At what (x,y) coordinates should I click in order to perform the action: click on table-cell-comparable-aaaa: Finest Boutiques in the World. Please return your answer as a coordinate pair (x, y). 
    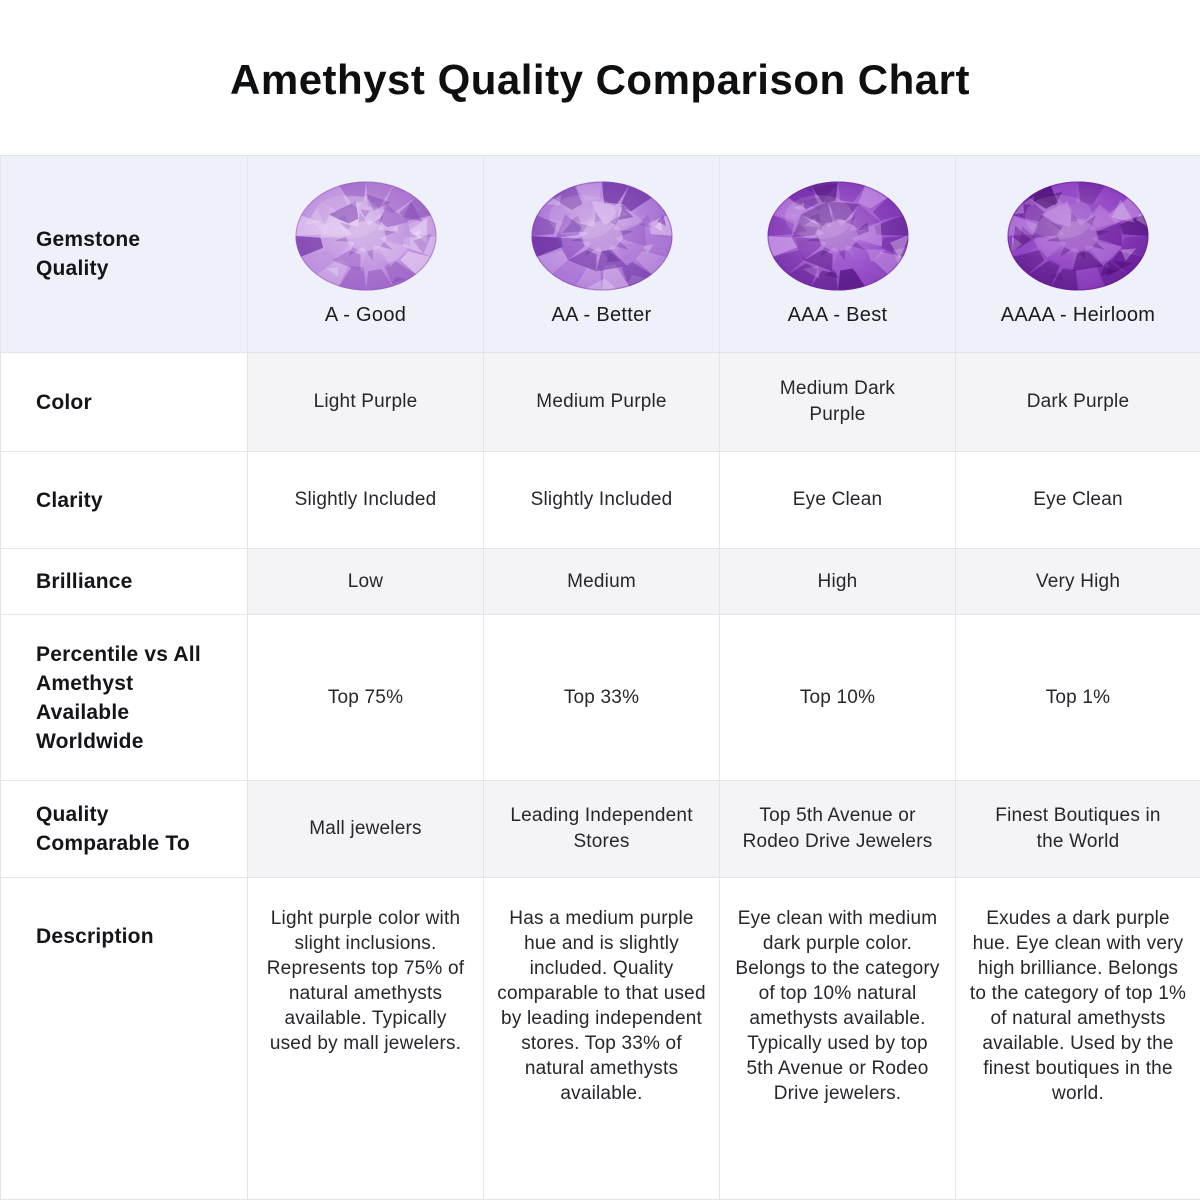
    Looking at the image, I should click on (1078, 829).